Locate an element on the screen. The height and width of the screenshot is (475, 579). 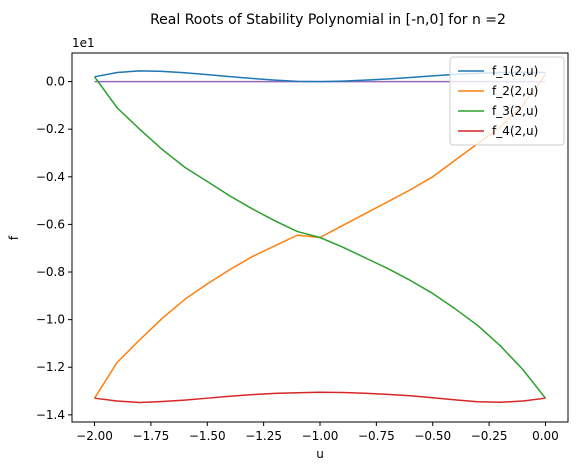
legend-box is located at coordinates (507, 101).